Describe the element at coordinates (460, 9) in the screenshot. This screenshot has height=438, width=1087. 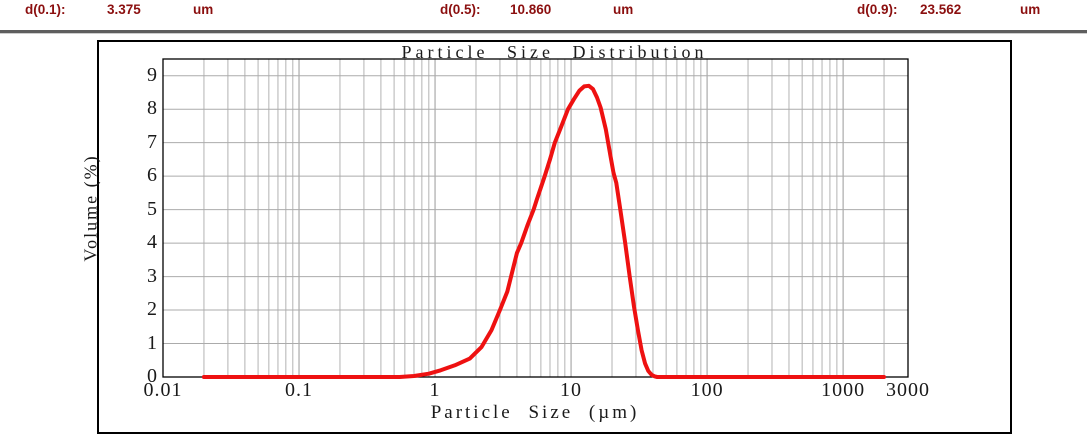
I see `d50-label: d(0.5):` at that location.